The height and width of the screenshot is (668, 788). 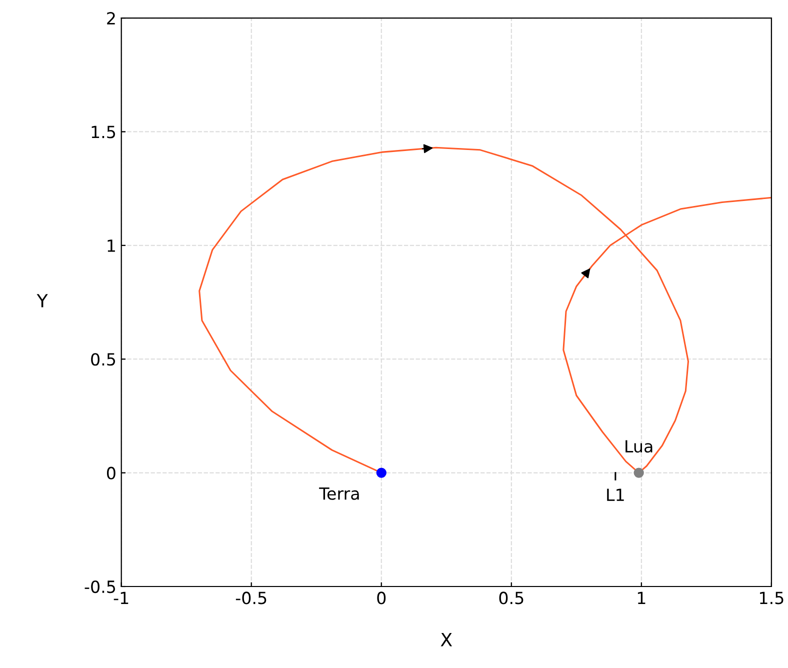 I want to click on series-label: L1, so click(x=615, y=494).